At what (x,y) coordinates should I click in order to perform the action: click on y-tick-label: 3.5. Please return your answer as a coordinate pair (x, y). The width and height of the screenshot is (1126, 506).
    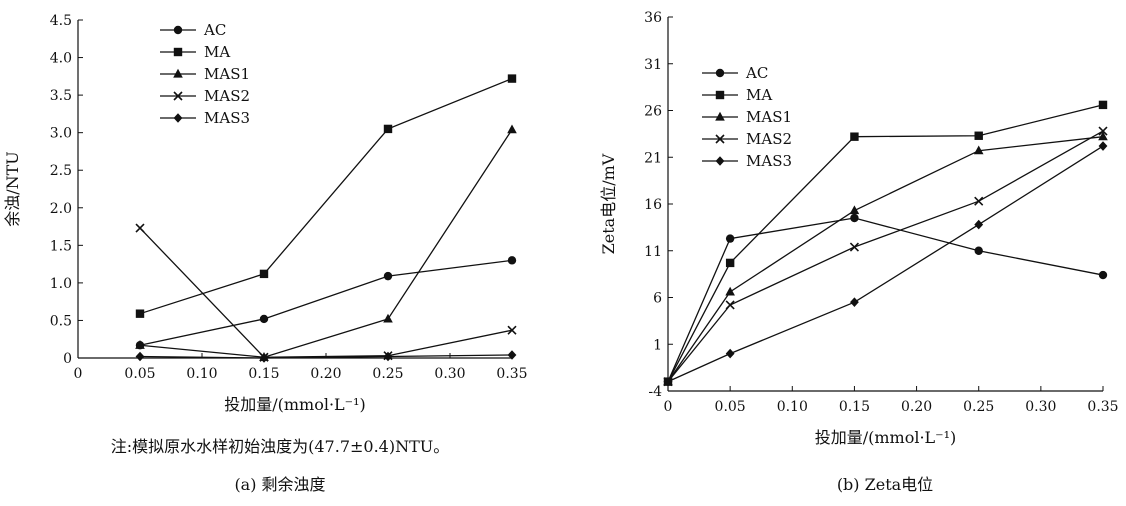
    Looking at the image, I should click on (61, 96).